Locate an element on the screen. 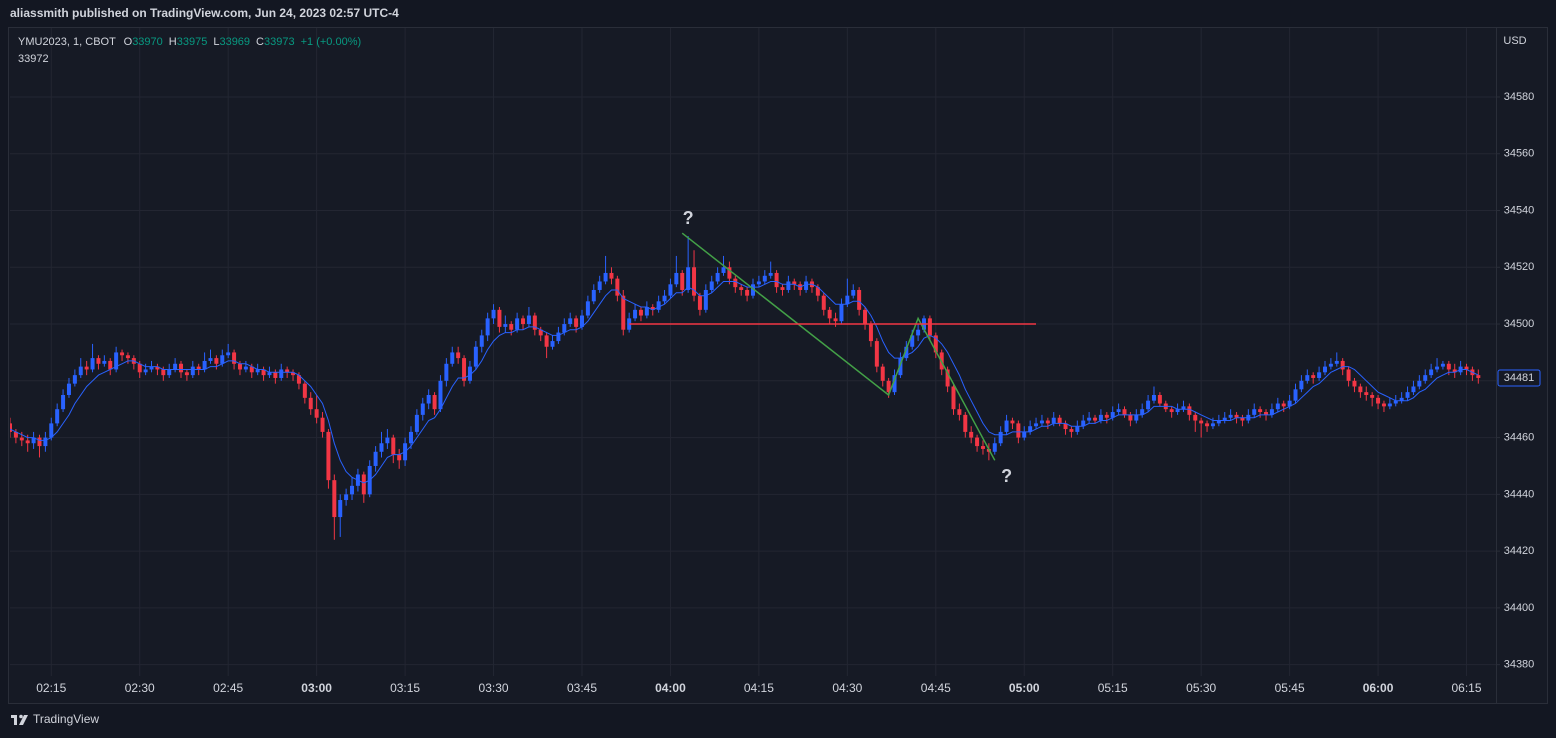  x-tick-label: 02:15 is located at coordinates (51, 688).